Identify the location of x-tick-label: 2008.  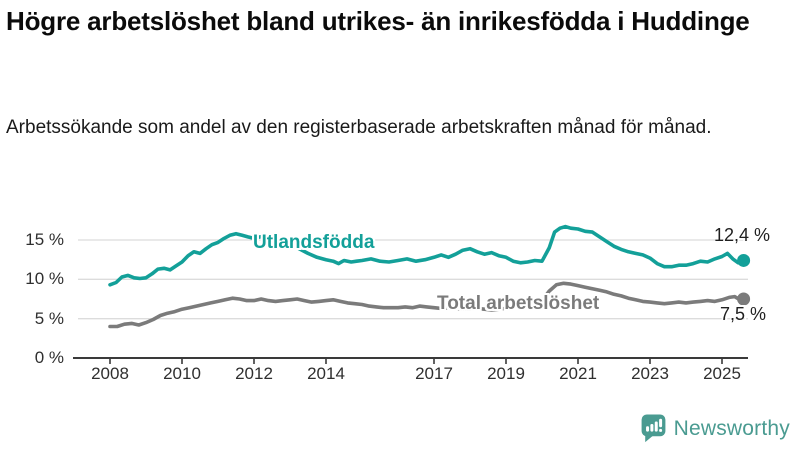
(110, 373).